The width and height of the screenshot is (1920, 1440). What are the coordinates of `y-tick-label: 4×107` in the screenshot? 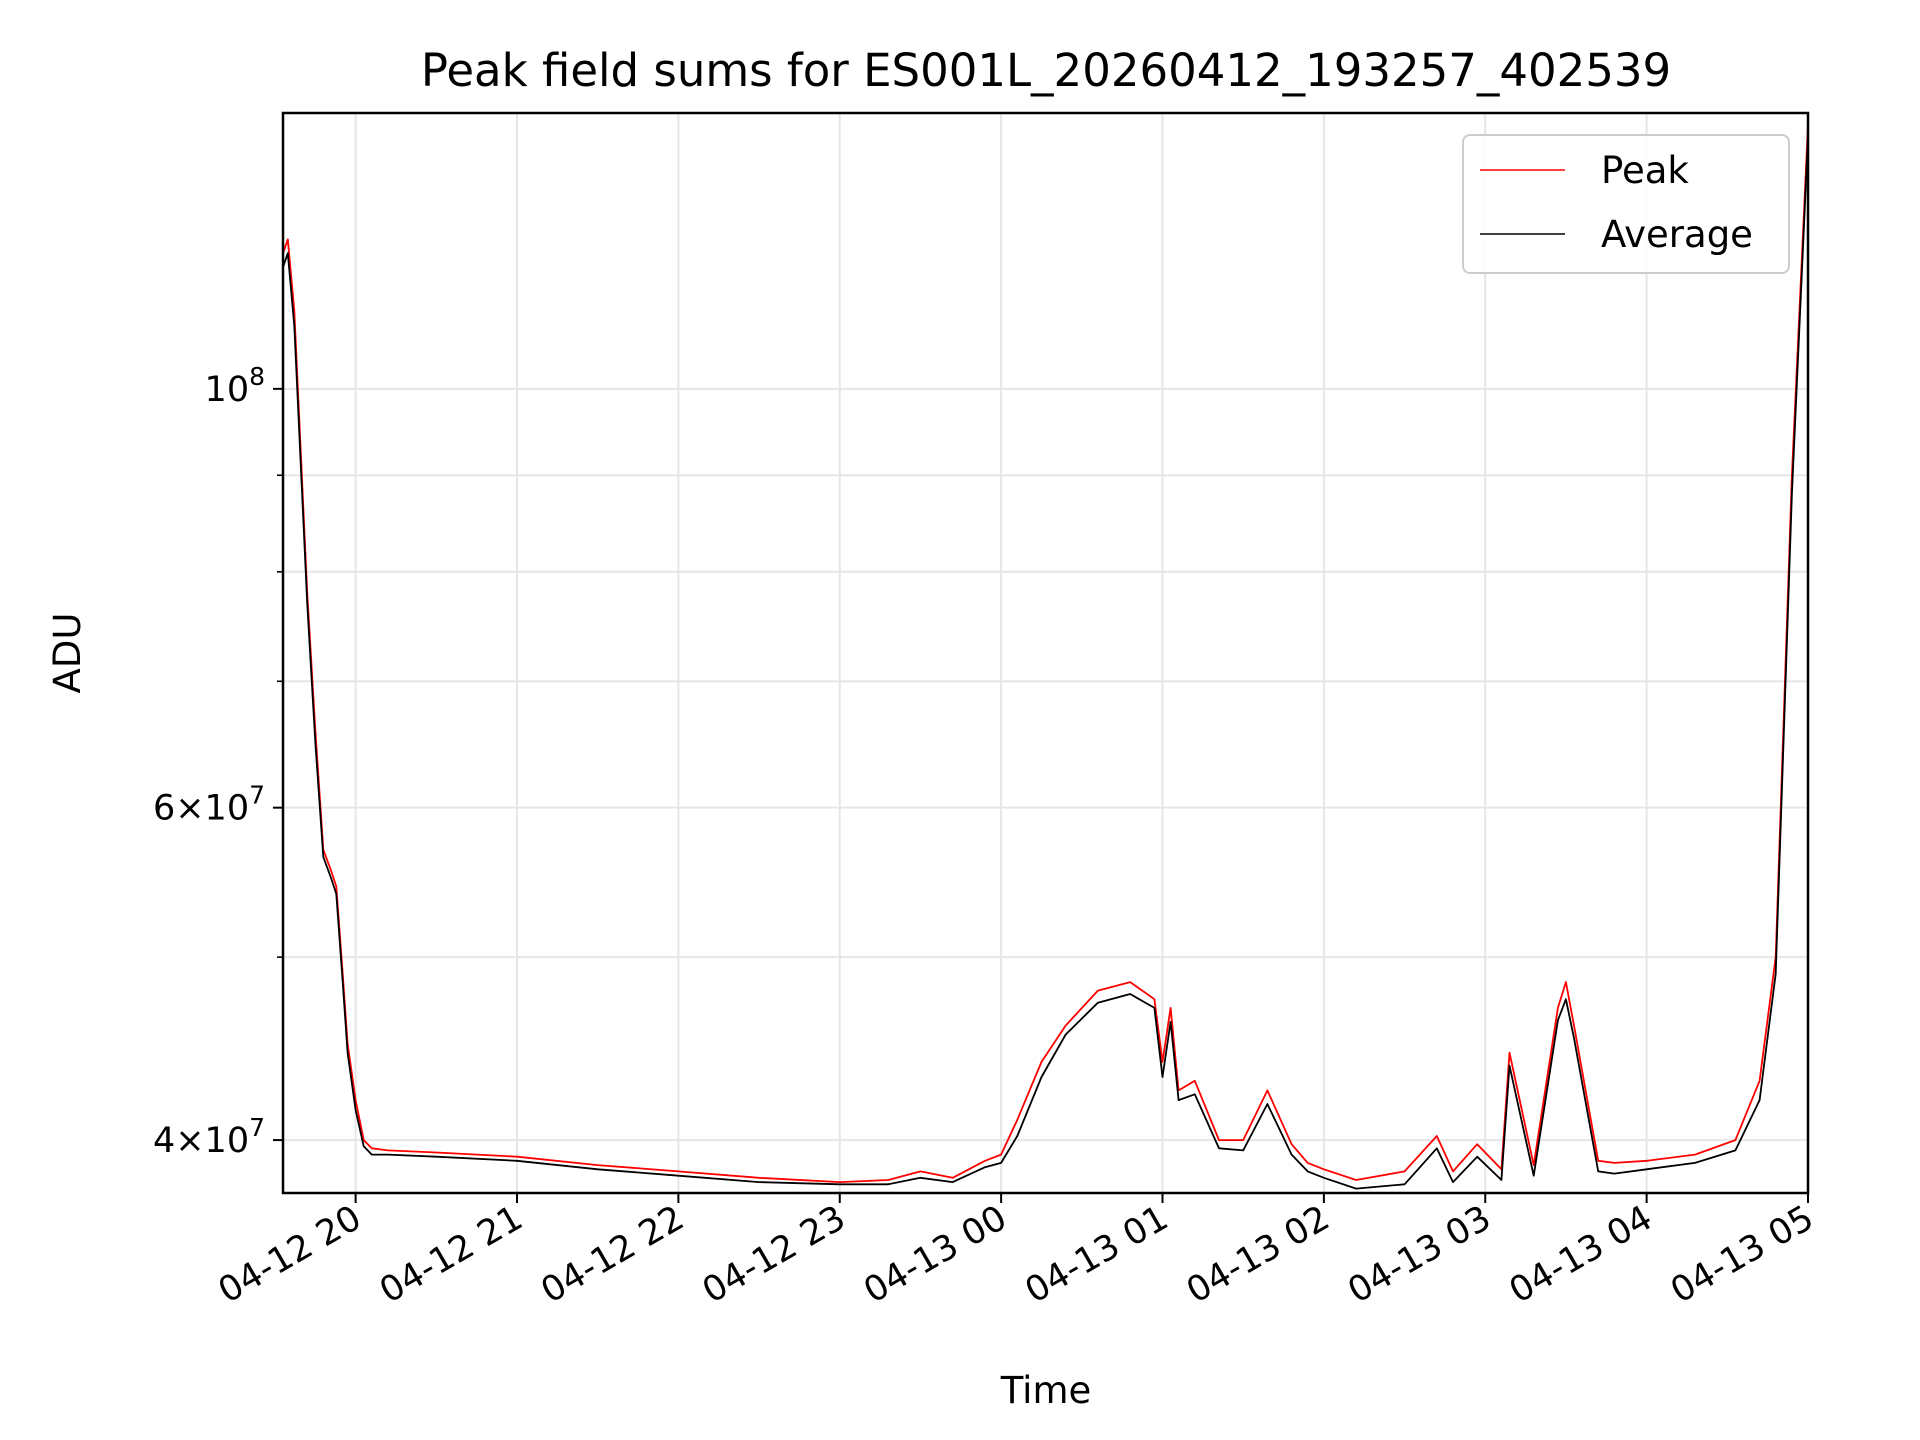 It's located at (209, 1137).